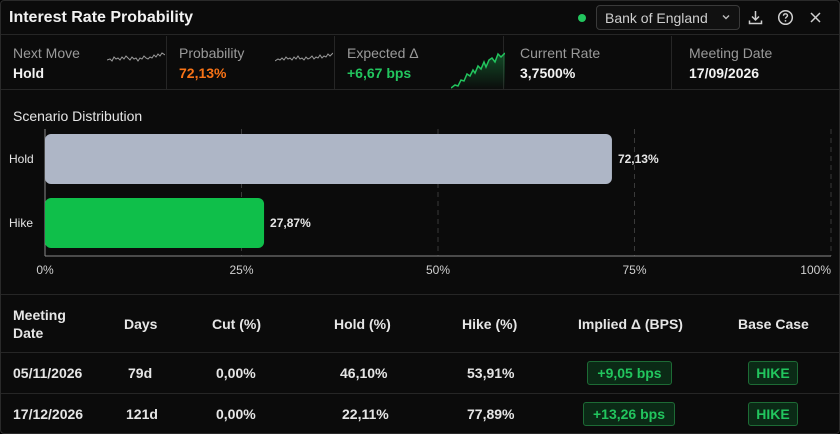 This screenshot has height=434, width=840. What do you see at coordinates (46, 53) in the screenshot?
I see `metric-label: Next Move` at bounding box center [46, 53].